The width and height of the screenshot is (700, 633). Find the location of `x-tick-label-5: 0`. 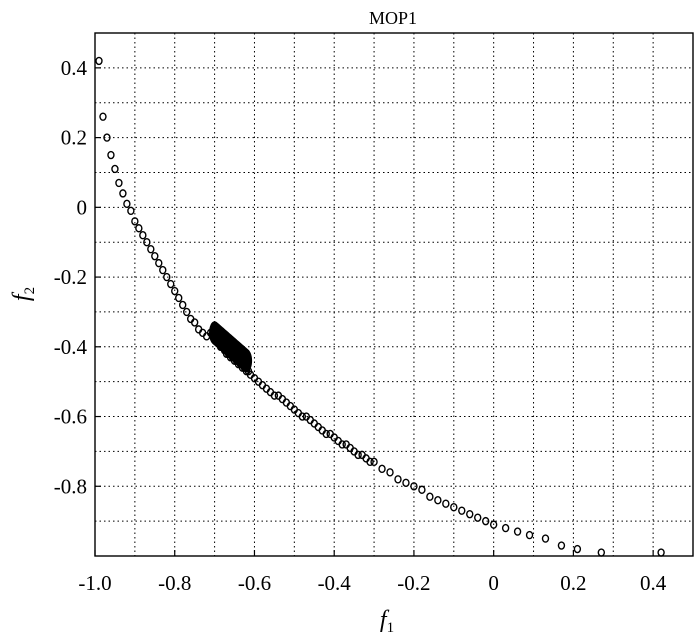

x-tick-label-5: 0 is located at coordinates (493, 583).